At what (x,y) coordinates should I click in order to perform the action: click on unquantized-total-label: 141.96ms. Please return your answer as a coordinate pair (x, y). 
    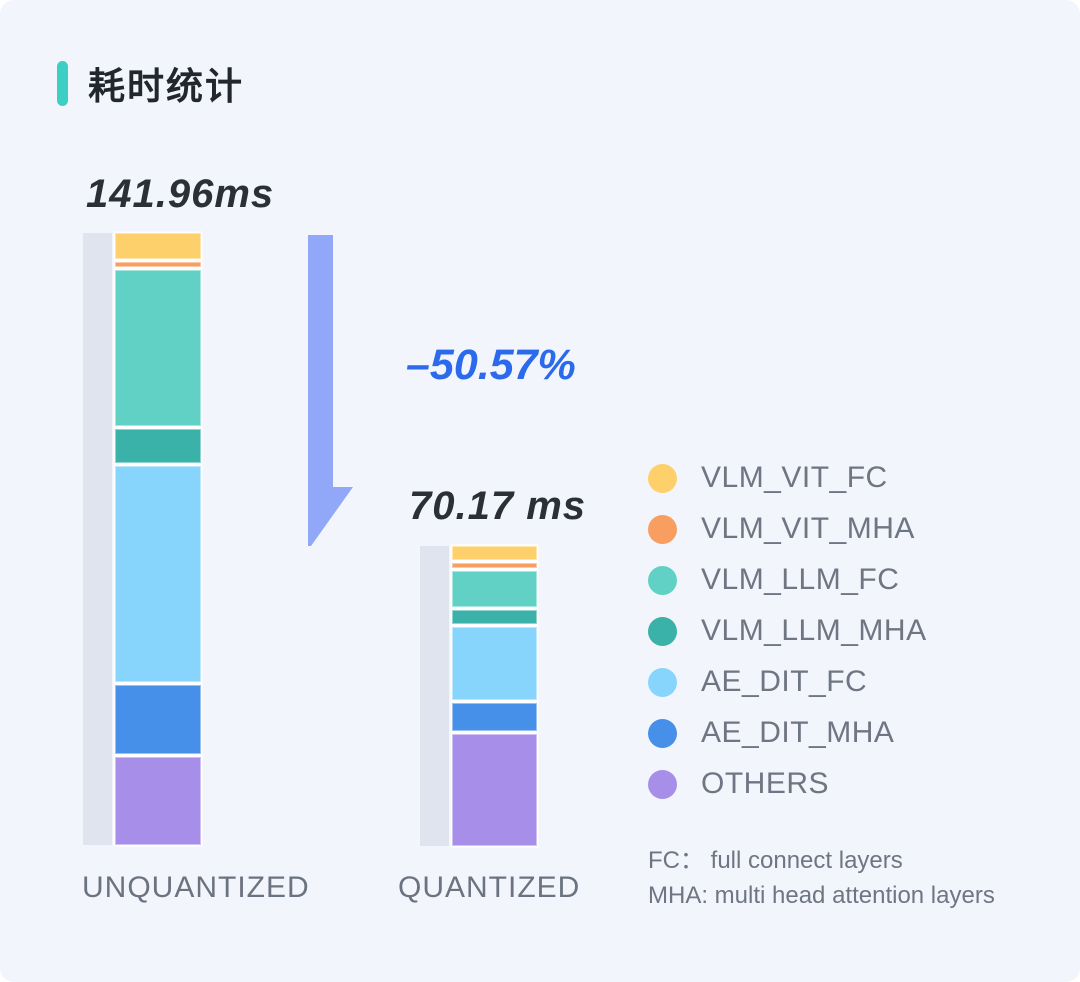
    Looking at the image, I should click on (180, 194).